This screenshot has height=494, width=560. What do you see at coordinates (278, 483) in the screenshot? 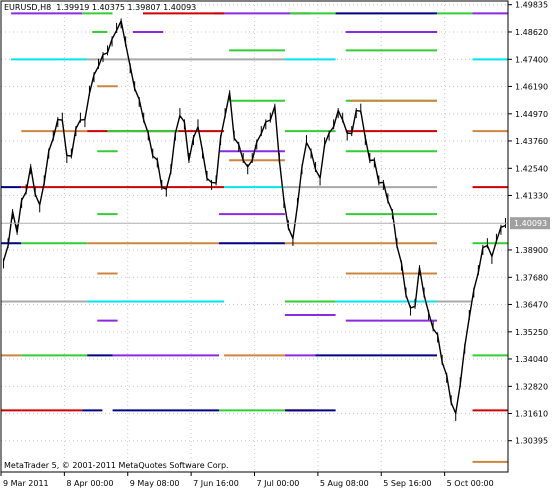
I see `x-tick-label: 7 Jul 00:00` at bounding box center [278, 483].